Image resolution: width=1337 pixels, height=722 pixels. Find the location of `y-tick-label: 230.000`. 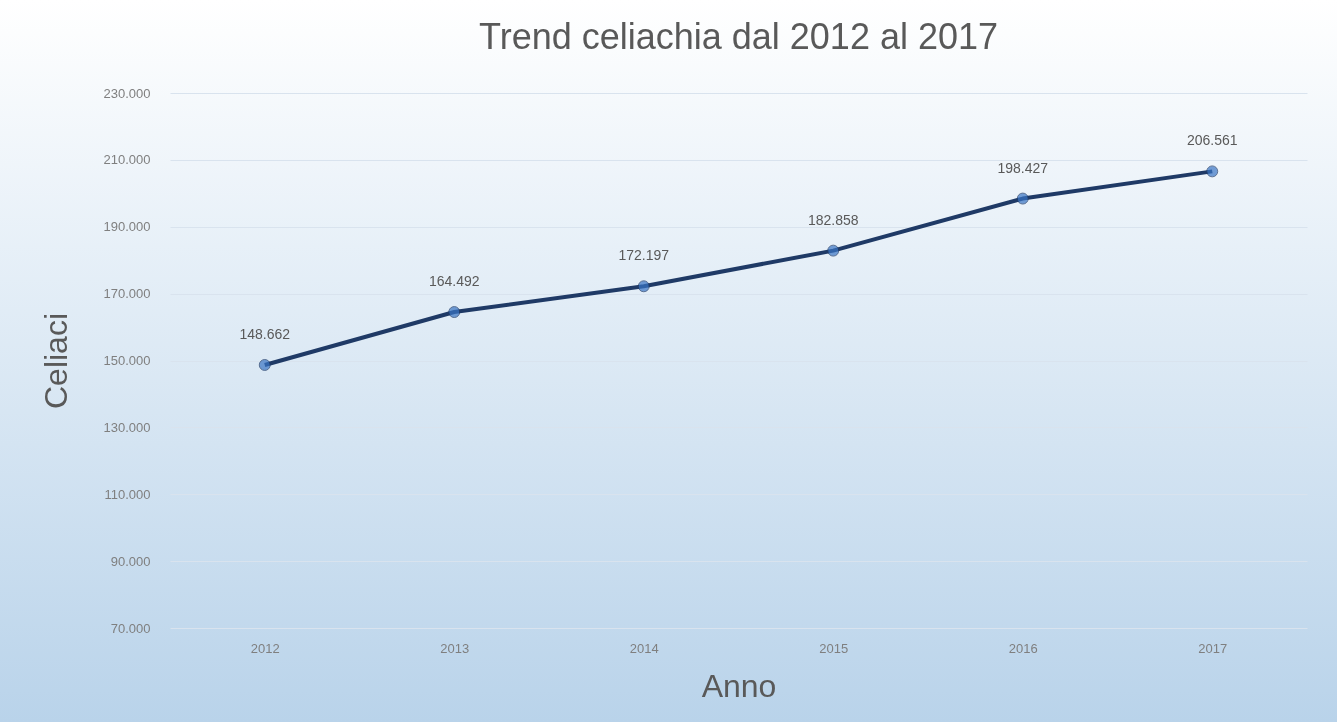

y-tick-label: 230.000 is located at coordinates (127, 93).